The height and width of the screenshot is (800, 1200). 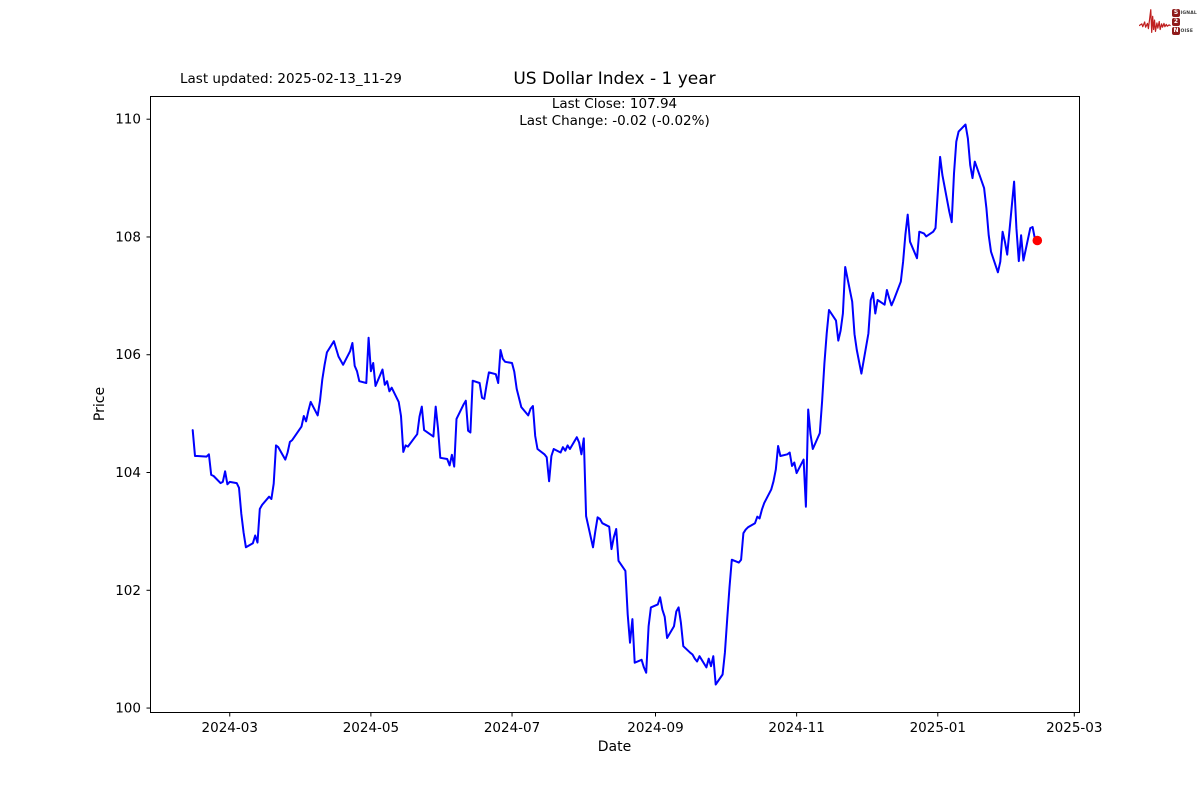 I want to click on ekg-waveform-icon, so click(x=1155, y=21).